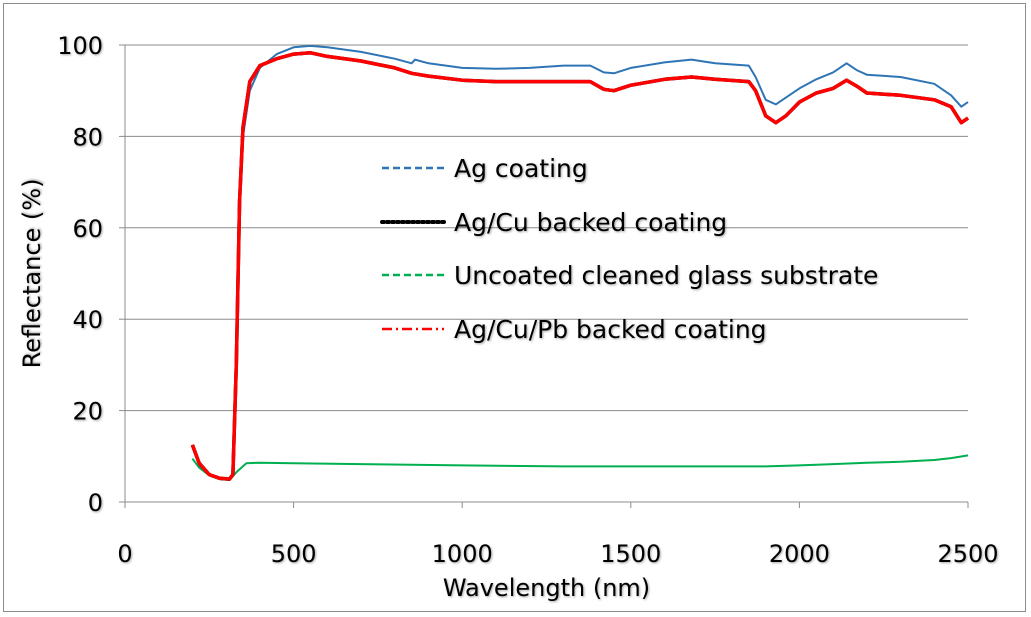 This screenshot has height=617, width=1031. Describe the element at coordinates (521, 168) in the screenshot. I see `legend-label: Ag coating` at that location.